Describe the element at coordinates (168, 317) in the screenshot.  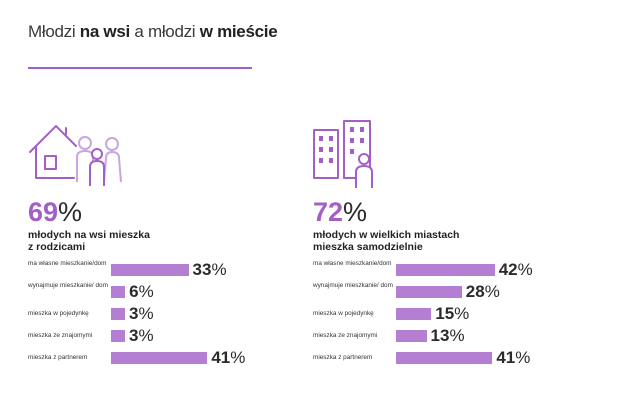
I see `stat-row: mieszka w pojedynkę 3%` at that location.